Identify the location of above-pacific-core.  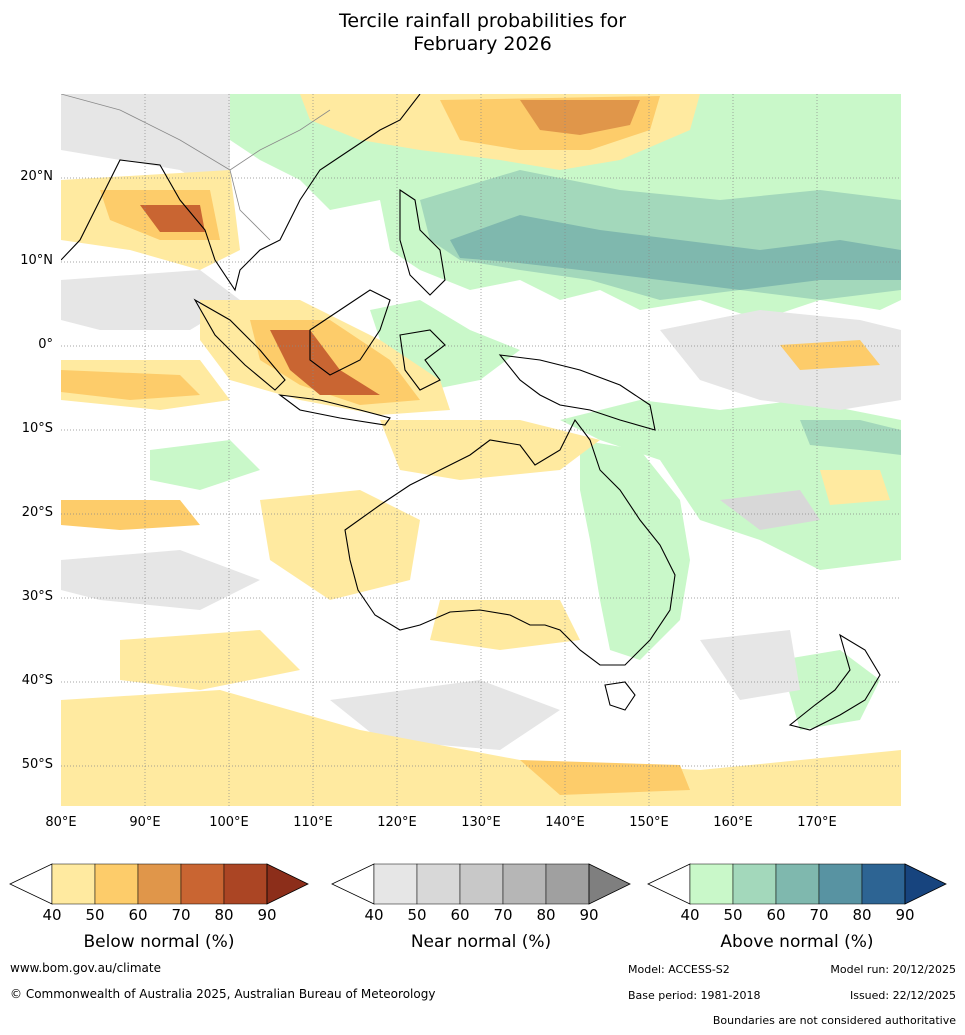
(675, 252).